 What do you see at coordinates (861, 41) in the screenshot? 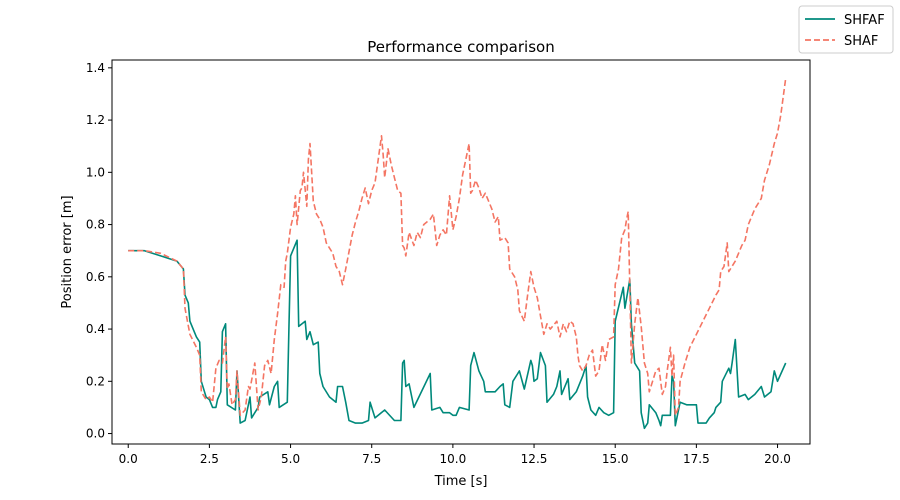
I see `legend-label-shaf: SHAF` at bounding box center [861, 41].